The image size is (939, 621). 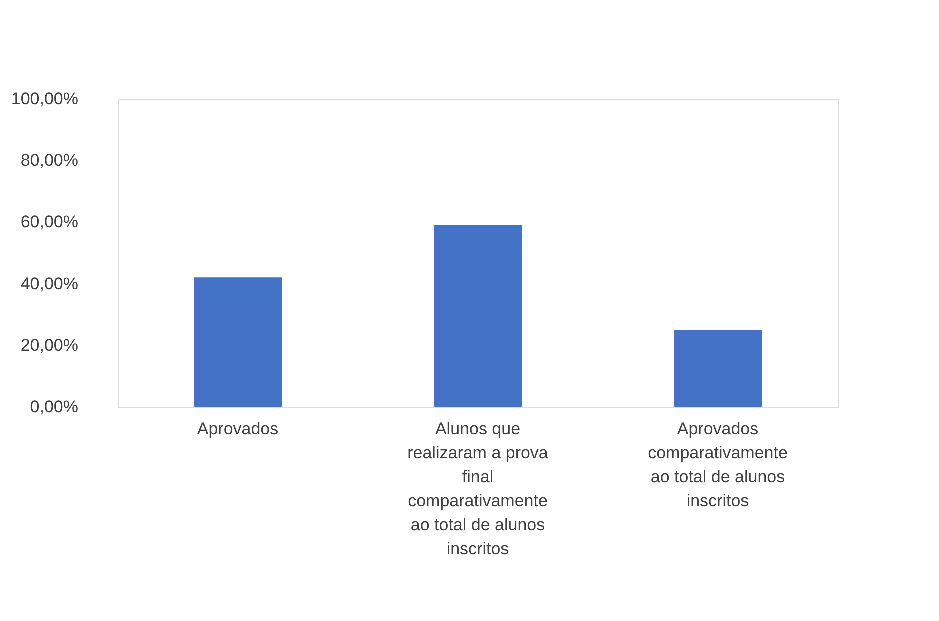 What do you see at coordinates (54, 407) in the screenshot?
I see `y-tick-label: 0,00%` at bounding box center [54, 407].